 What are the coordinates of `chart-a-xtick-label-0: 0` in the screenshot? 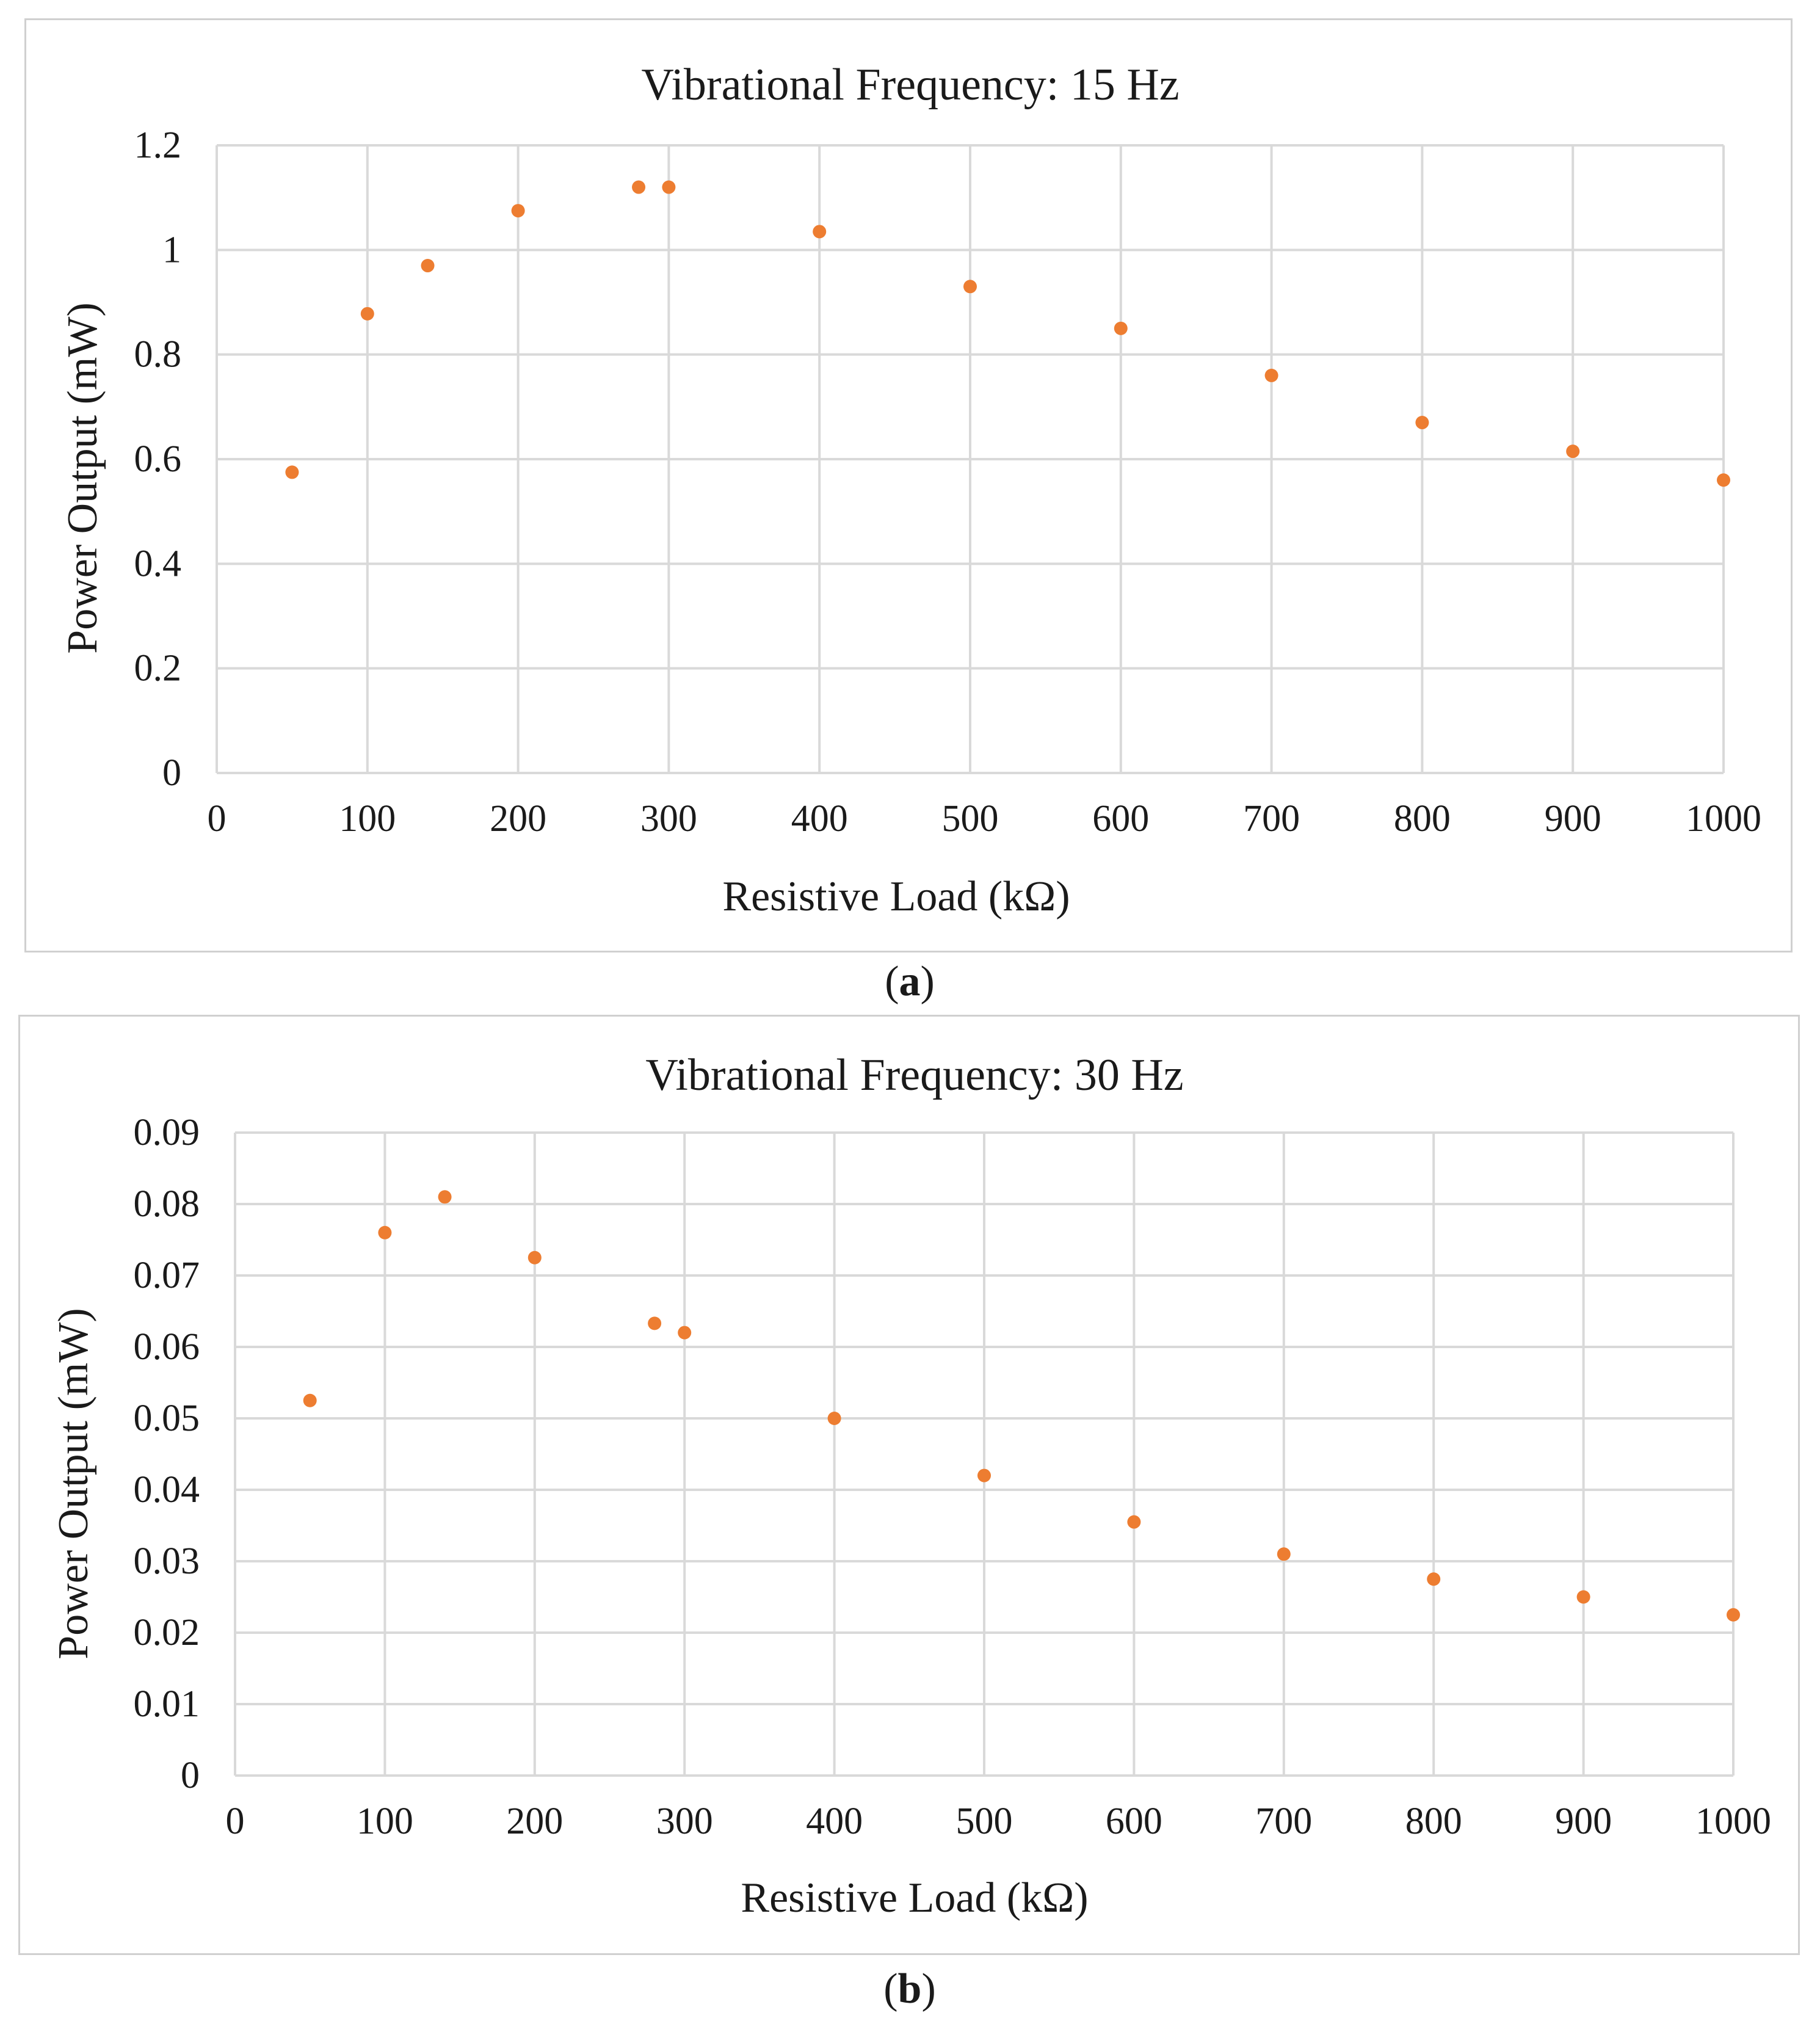 It's located at (217, 819).